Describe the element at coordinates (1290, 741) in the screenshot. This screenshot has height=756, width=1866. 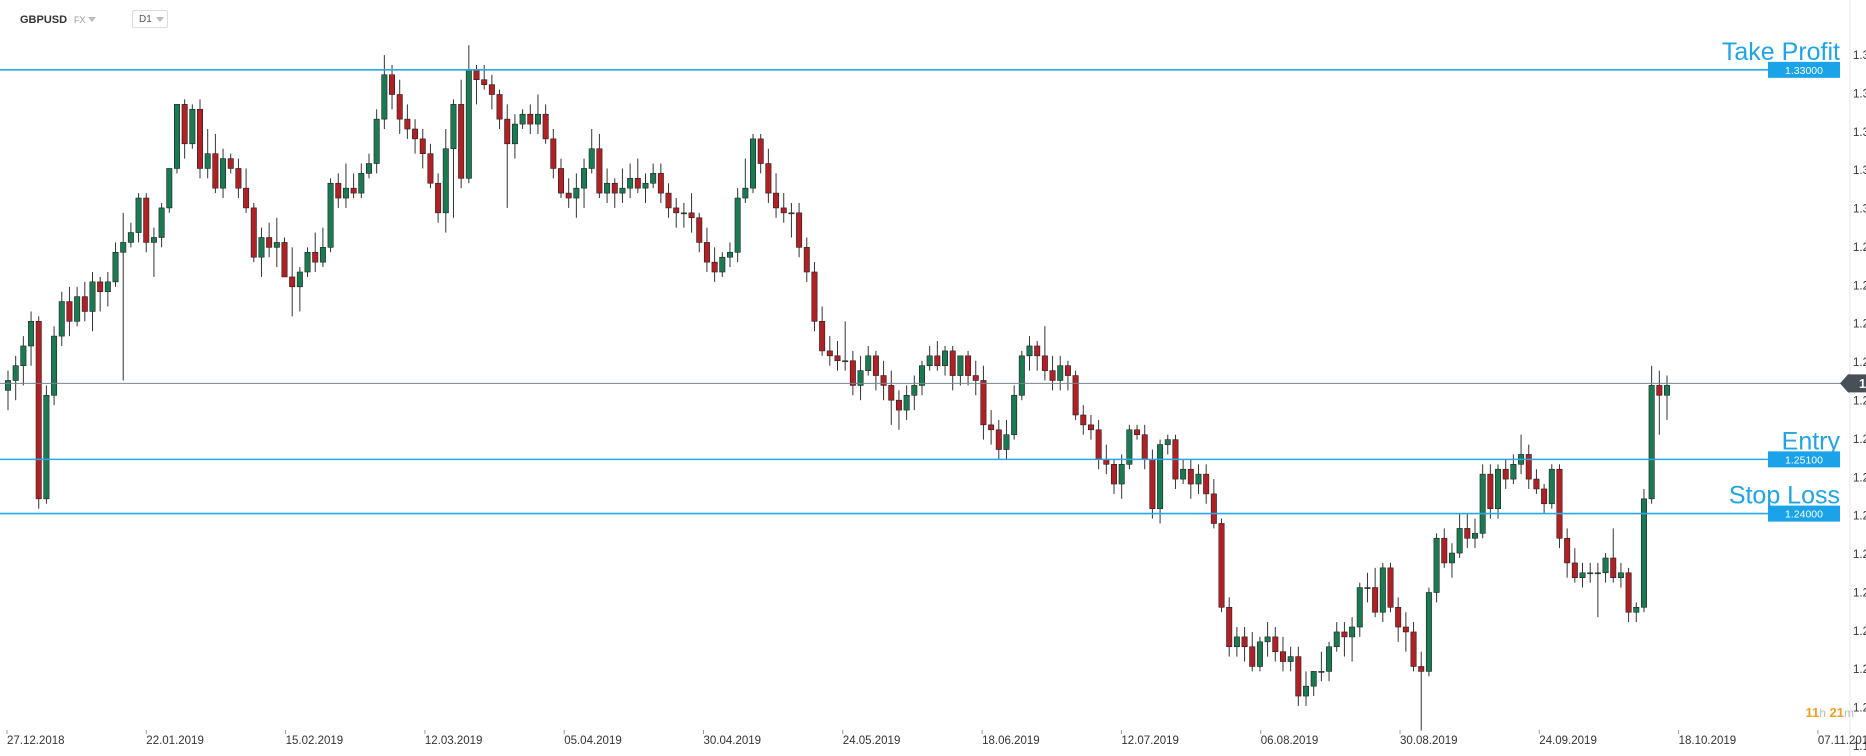
I see `x-tick-label: 06.08.2019` at that location.